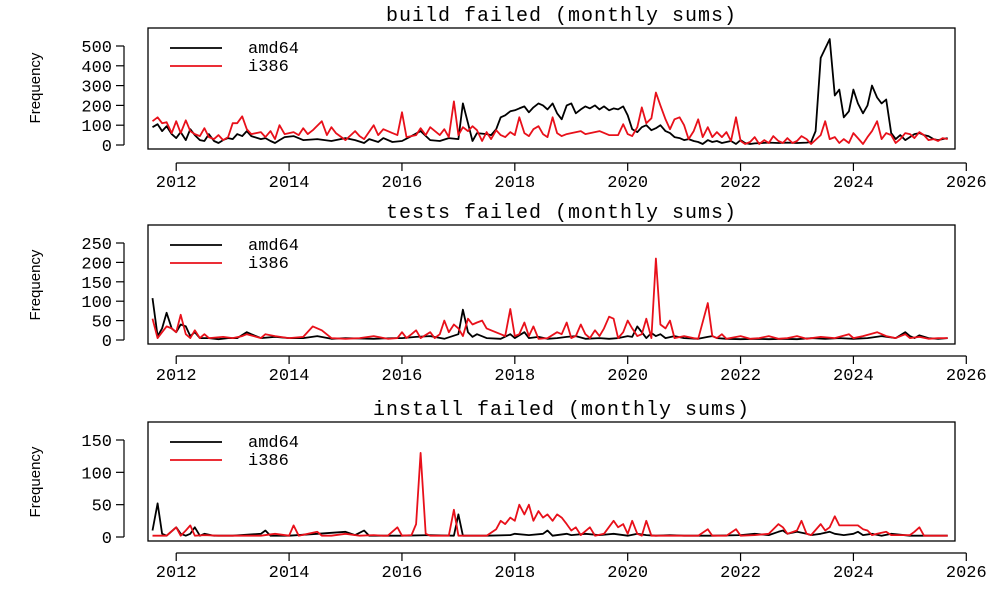 This screenshot has width=997, height=589. Describe the element at coordinates (96, 127) in the screenshot. I see `y-tick-label-1-1: 100` at that location.